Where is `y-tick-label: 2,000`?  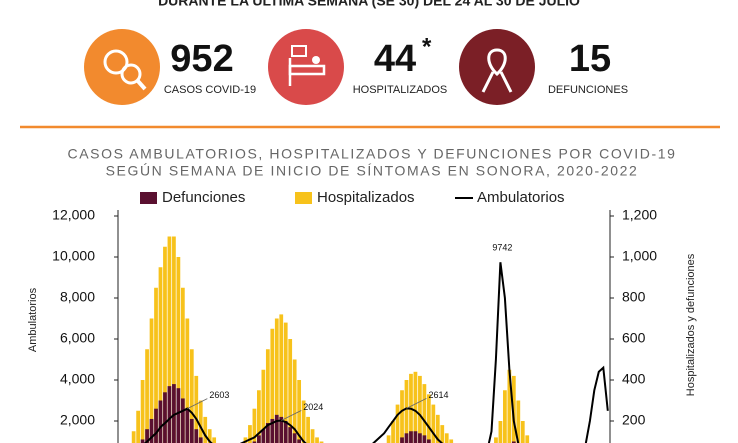
y-tick-label: 2,000 is located at coordinates (77, 420).